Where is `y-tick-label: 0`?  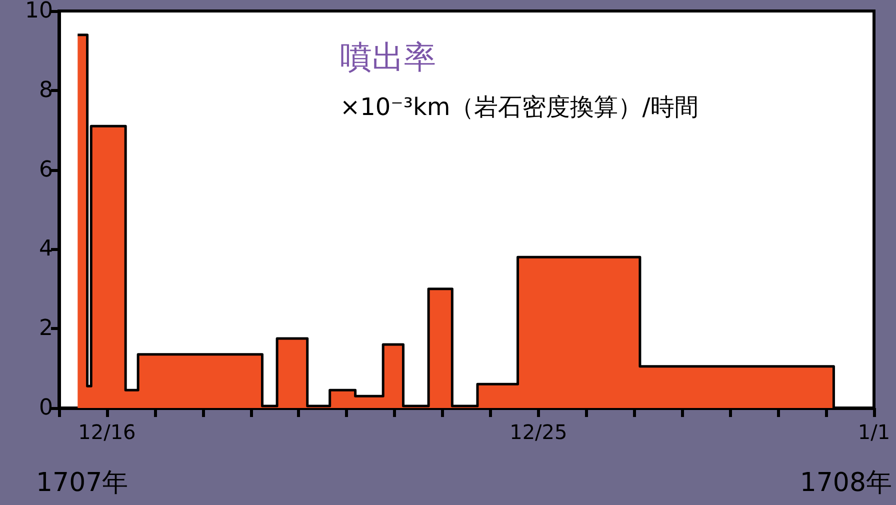
y-tick-label: 0 is located at coordinates (46, 408).